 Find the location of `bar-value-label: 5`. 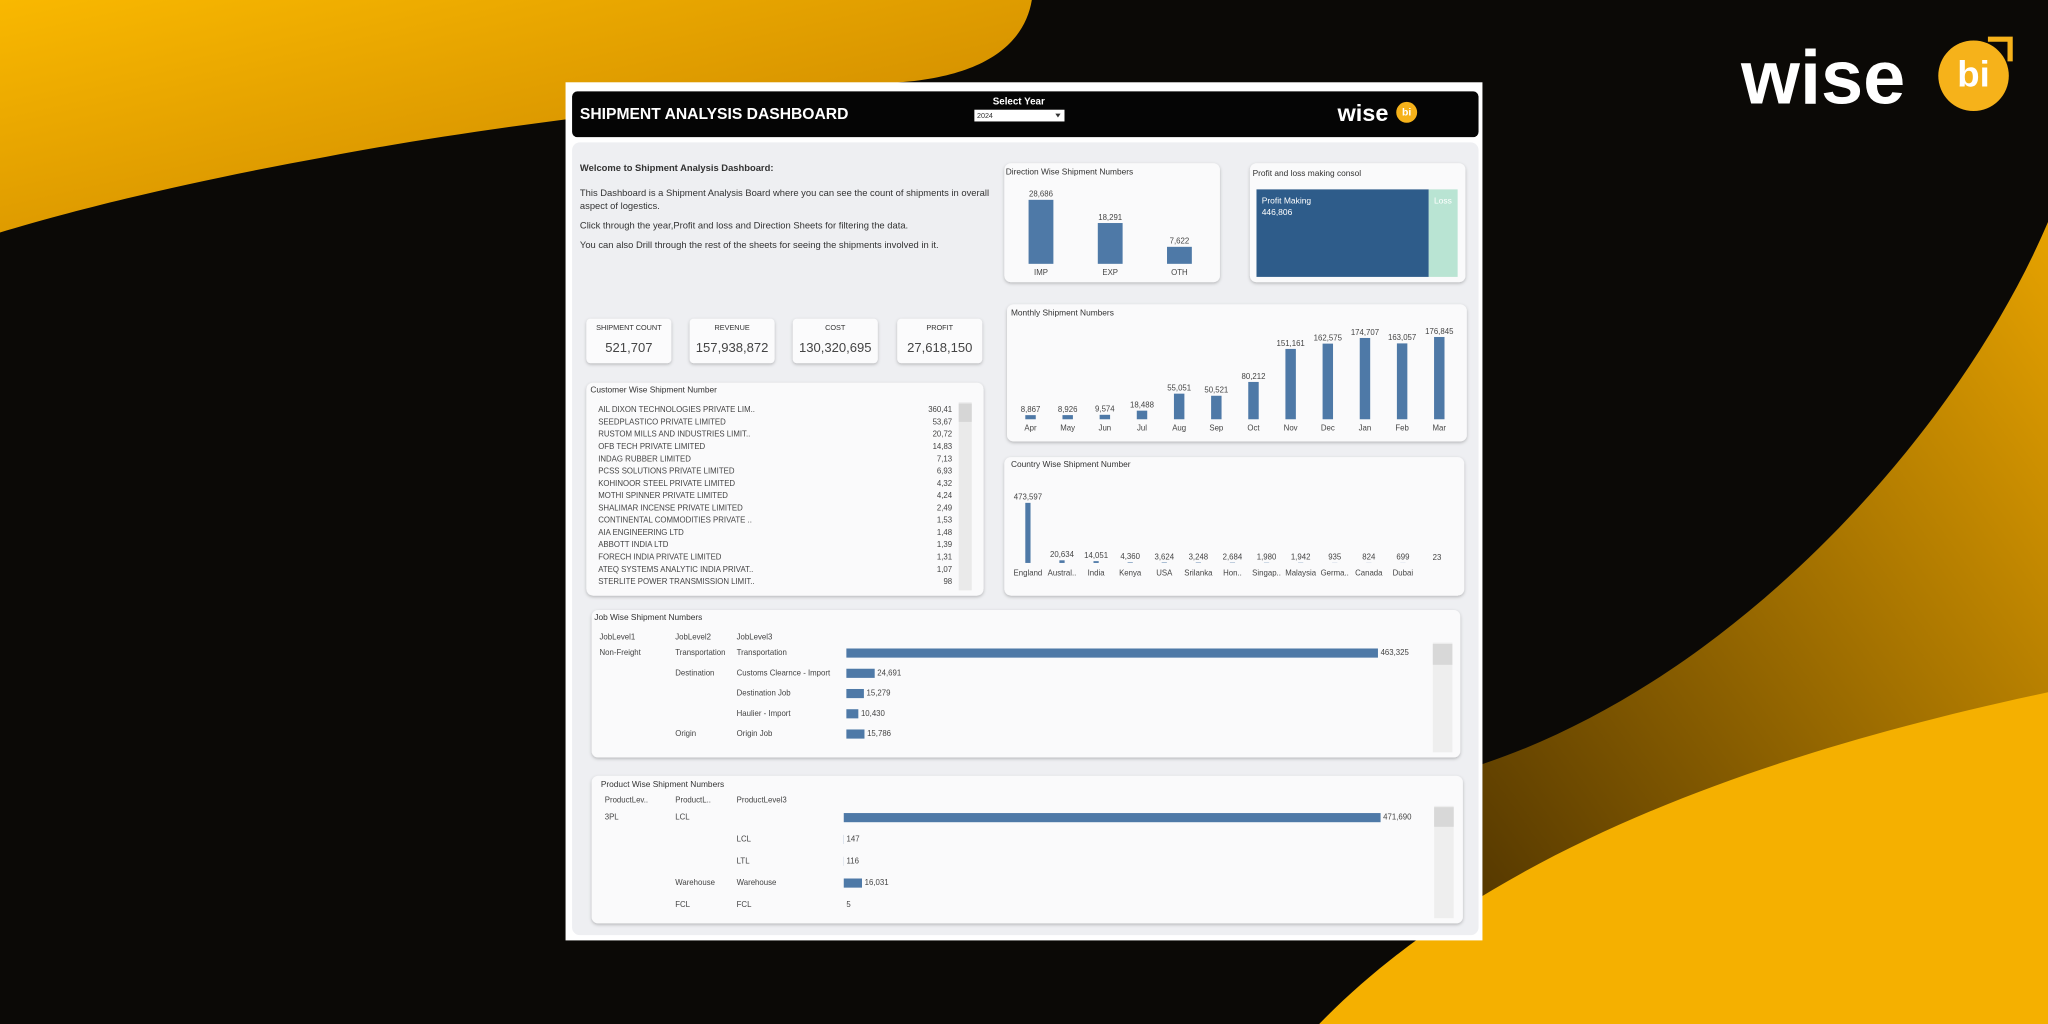

bar-value-label: 5 is located at coordinates (848, 904).